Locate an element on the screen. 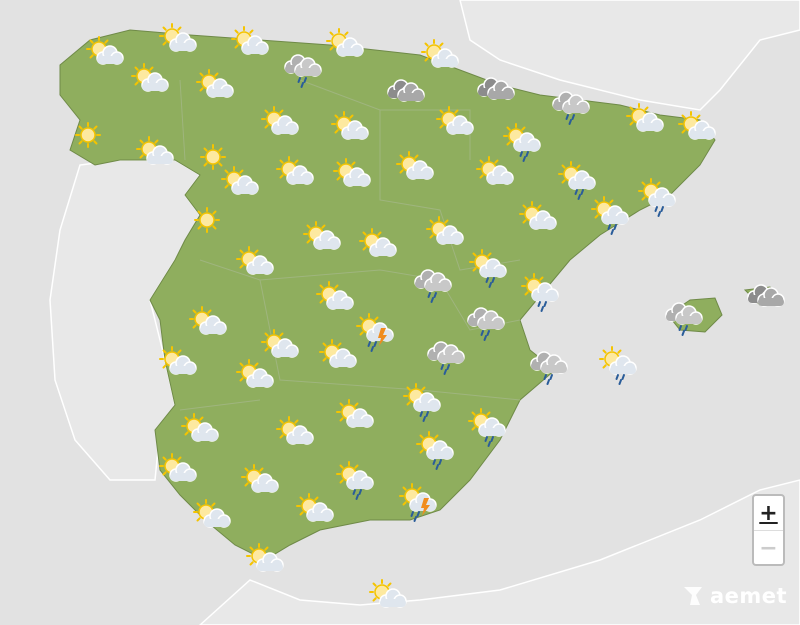 The width and height of the screenshot is (800, 625). aemet-logo: aemet is located at coordinates (734, 596).